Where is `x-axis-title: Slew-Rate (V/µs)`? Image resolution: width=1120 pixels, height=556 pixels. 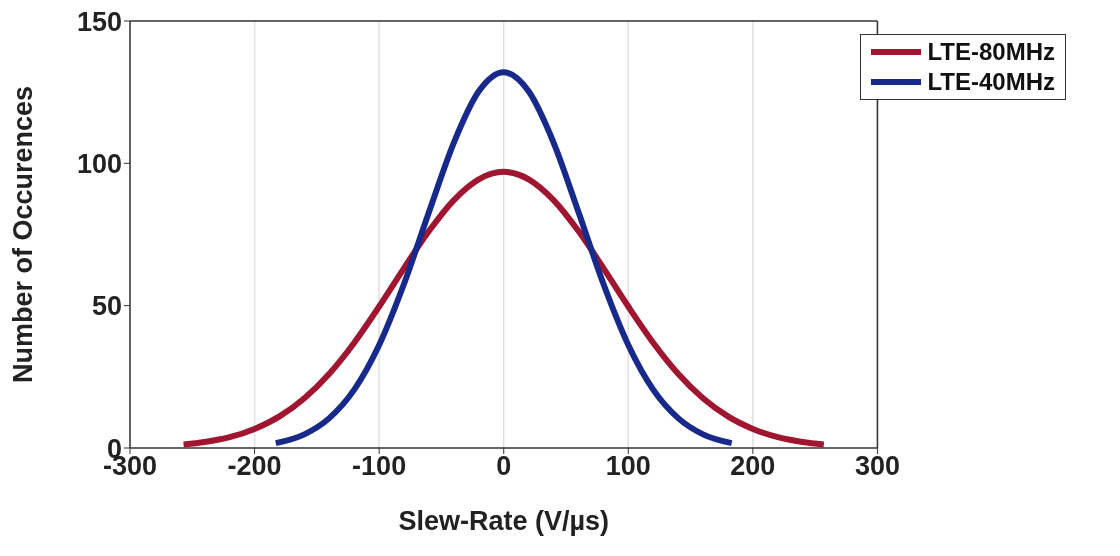
x-axis-title: Slew-Rate (V/µs) is located at coordinates (504, 521).